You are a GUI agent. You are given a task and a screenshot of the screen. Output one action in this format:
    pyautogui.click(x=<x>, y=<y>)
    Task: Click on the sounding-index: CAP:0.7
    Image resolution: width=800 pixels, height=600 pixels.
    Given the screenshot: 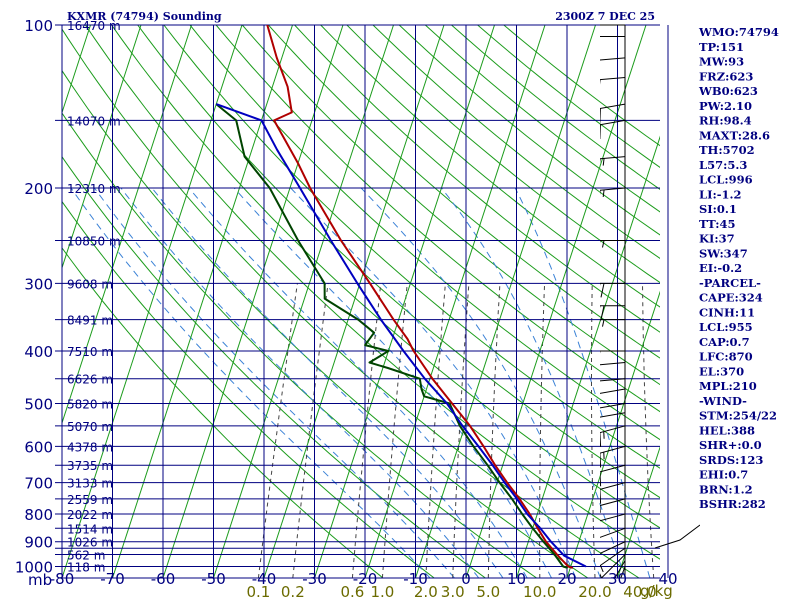 What is the action you would take?
    pyautogui.click(x=724, y=342)
    